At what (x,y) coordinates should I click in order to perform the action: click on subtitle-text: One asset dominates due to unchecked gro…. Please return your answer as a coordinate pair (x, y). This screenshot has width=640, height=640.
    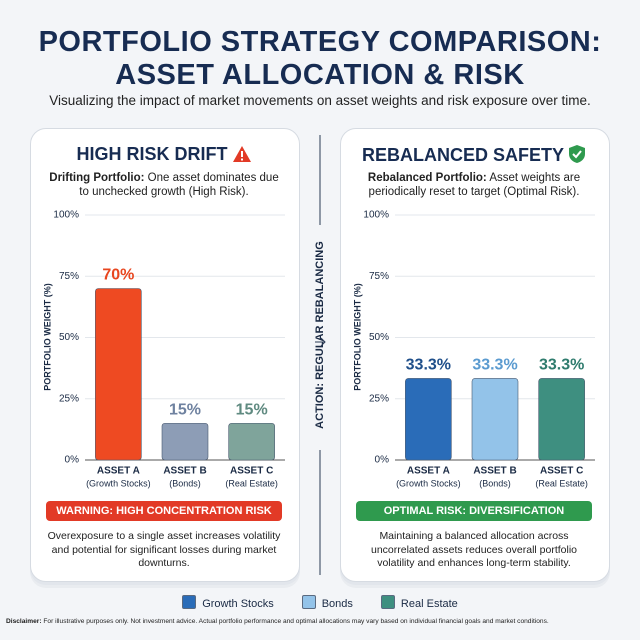
    Looking at the image, I should click on (179, 185).